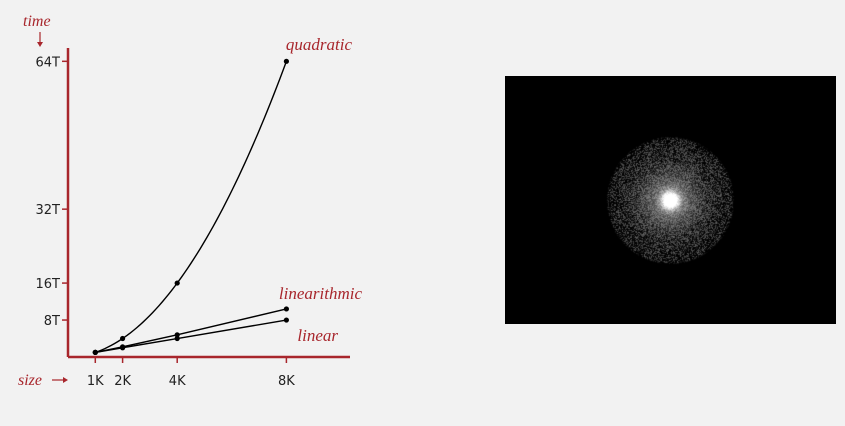 The height and width of the screenshot is (426, 845). I want to click on series-label-quadratic: quadratic, so click(319, 44).